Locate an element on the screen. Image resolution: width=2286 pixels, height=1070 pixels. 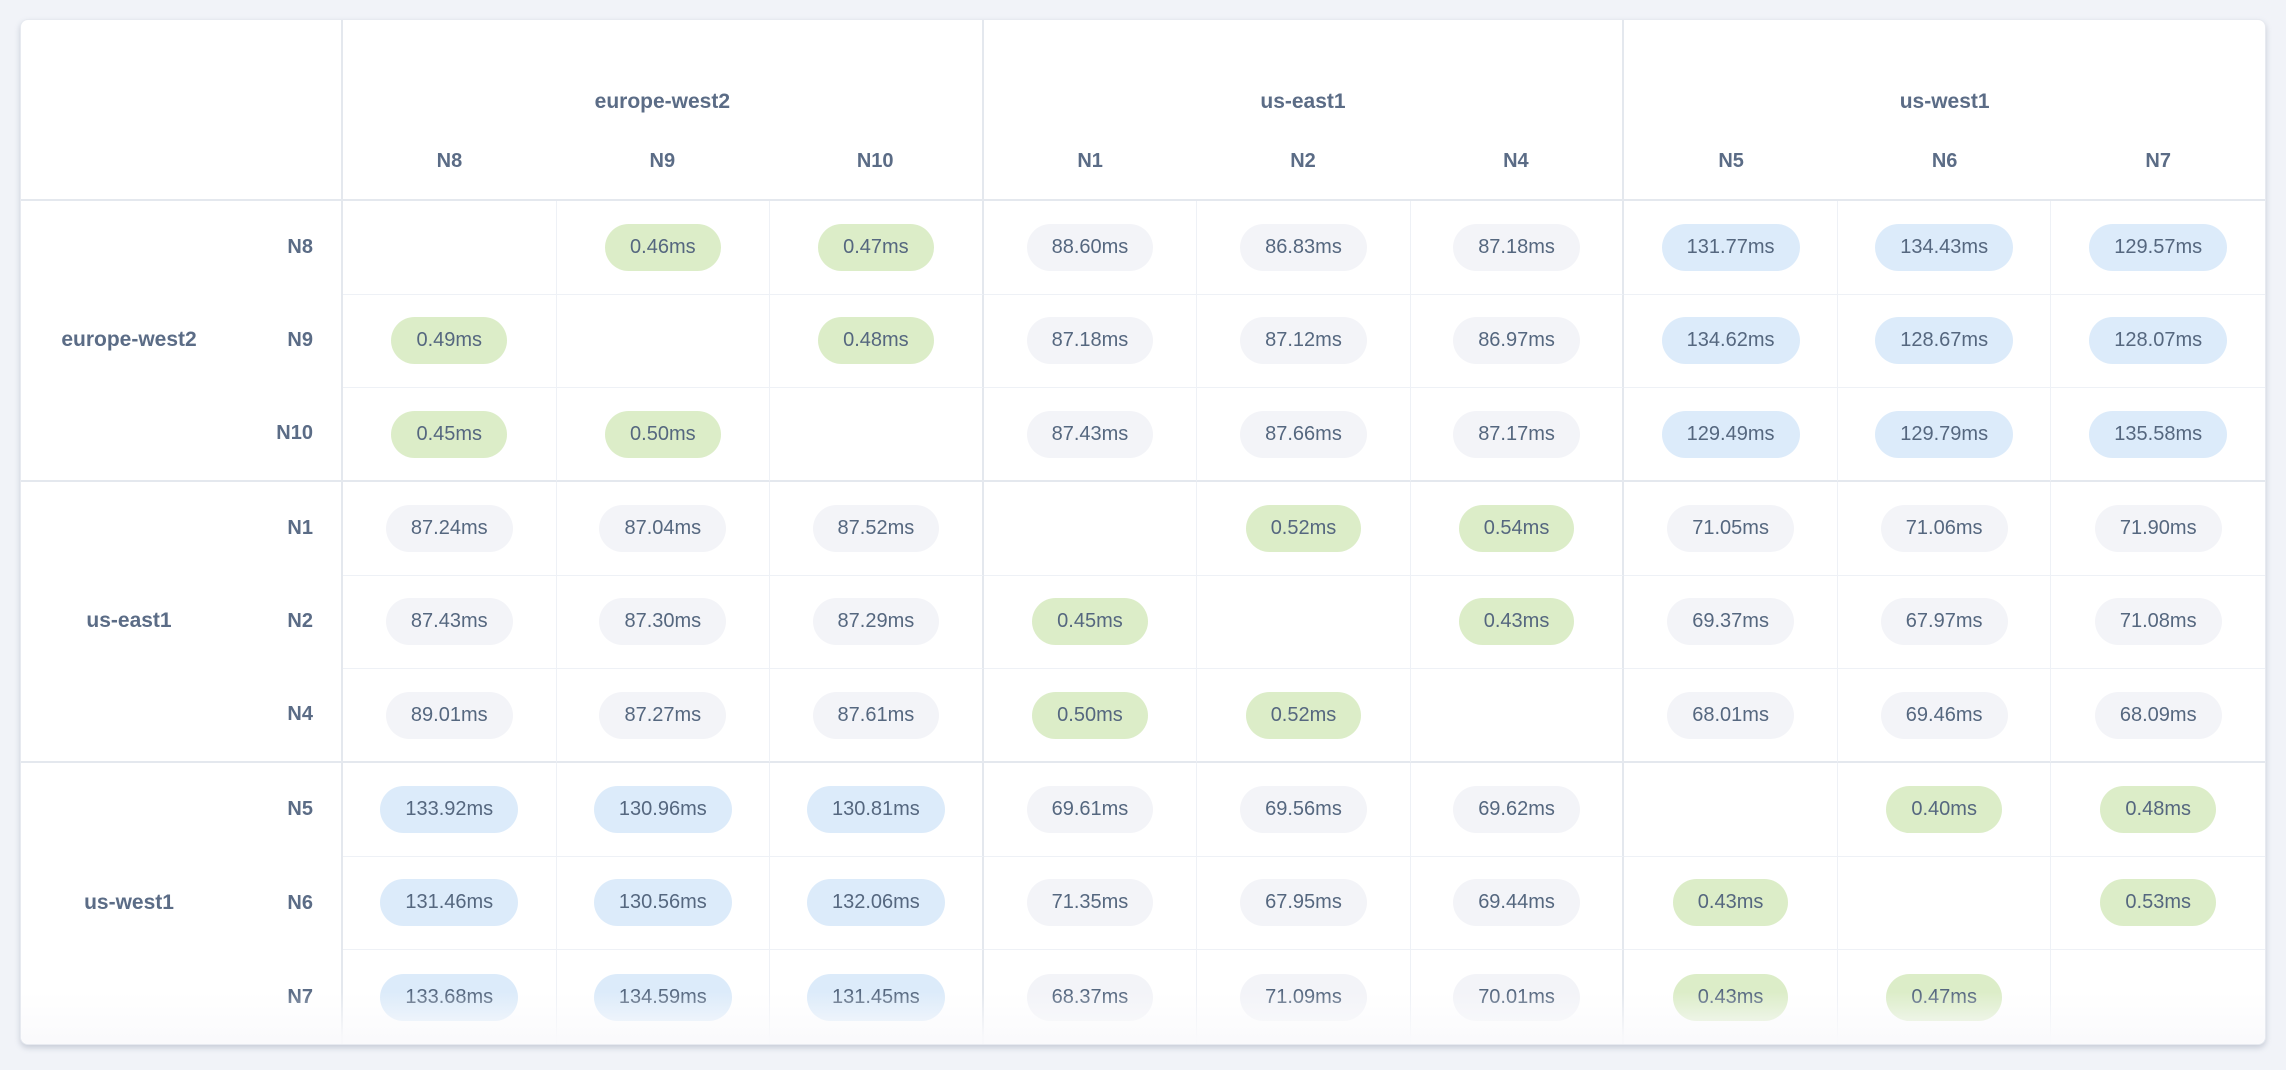
latency-cell: 69.44ms is located at coordinates (1517, 903).